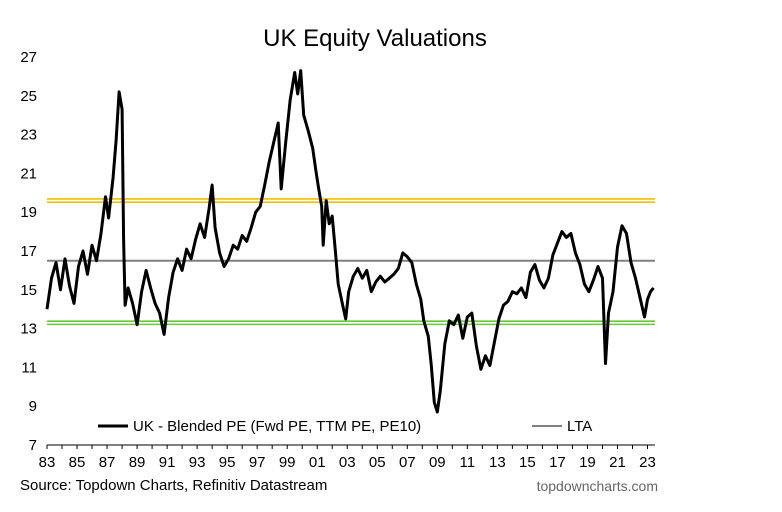 The width and height of the screenshot is (782, 512). I want to click on x-tick-label: 15, so click(527, 462).